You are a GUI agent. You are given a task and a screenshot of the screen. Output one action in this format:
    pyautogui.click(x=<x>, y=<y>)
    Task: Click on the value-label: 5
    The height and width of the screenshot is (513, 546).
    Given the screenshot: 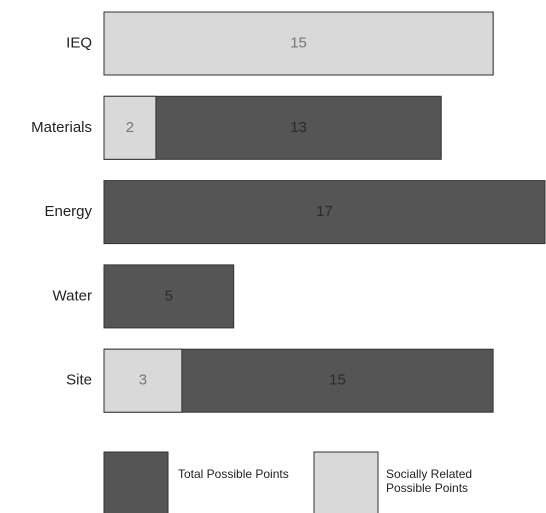 What is the action you would take?
    pyautogui.click(x=169, y=295)
    